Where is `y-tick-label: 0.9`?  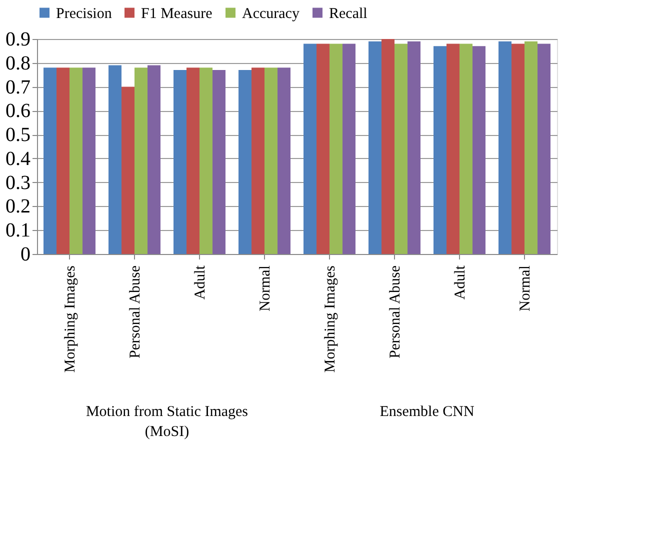 y-tick-label: 0.9 is located at coordinates (18, 39).